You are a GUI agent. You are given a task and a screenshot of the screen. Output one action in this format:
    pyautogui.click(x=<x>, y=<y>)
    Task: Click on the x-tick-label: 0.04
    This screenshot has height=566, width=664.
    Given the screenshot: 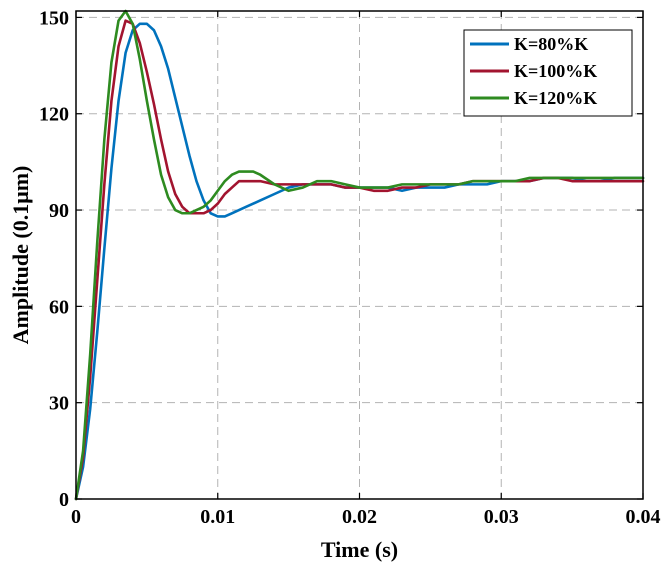 What is the action you would take?
    pyautogui.click(x=643, y=517)
    